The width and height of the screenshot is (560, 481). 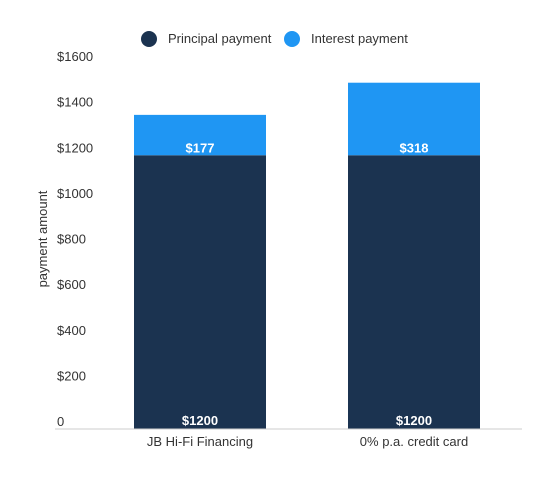 I want to click on y-tick-label: $1600, so click(x=75, y=56).